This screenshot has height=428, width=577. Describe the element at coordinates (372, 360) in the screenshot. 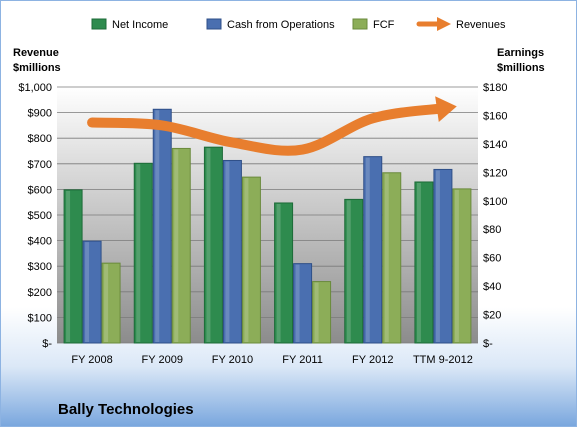

I see `x-axis-label: FY 2012` at that location.